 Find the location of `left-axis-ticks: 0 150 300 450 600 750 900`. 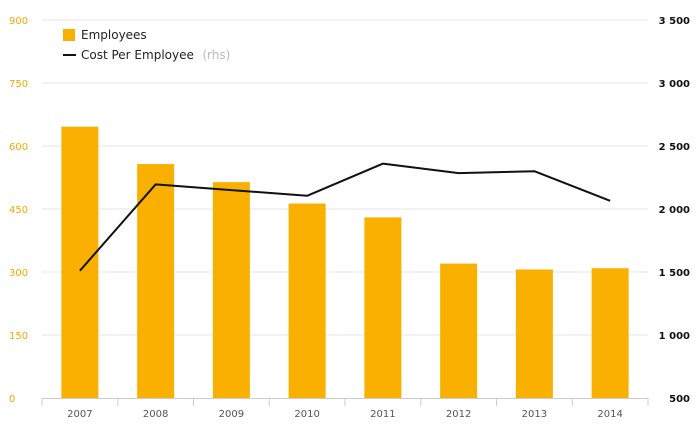

left-axis-ticks: 0 150 300 450 600 750 900 is located at coordinates (18, 210).